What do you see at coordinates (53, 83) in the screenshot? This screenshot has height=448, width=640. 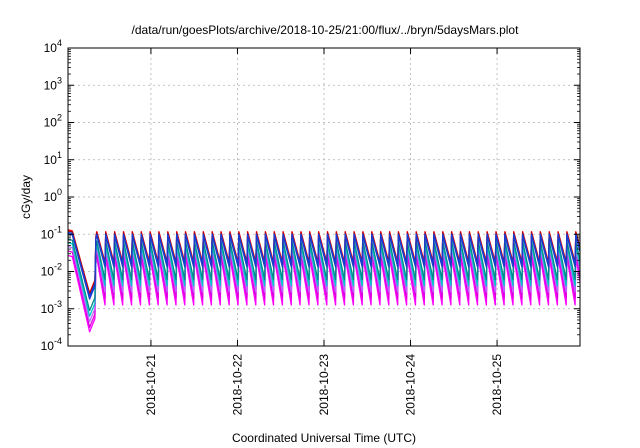 I see `y-tick-label: 10³` at bounding box center [53, 83].